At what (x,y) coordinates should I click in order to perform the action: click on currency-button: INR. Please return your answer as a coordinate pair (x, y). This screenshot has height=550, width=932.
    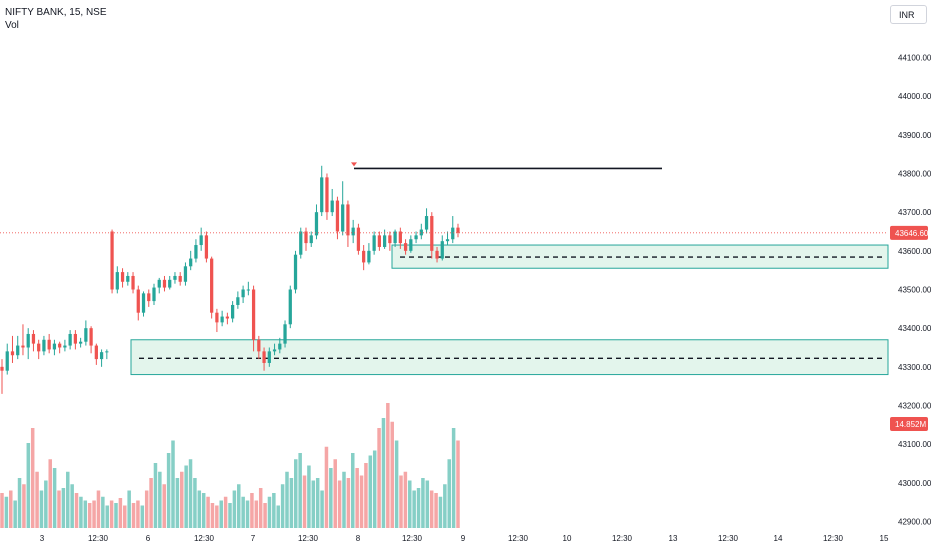
    Looking at the image, I should click on (908, 14).